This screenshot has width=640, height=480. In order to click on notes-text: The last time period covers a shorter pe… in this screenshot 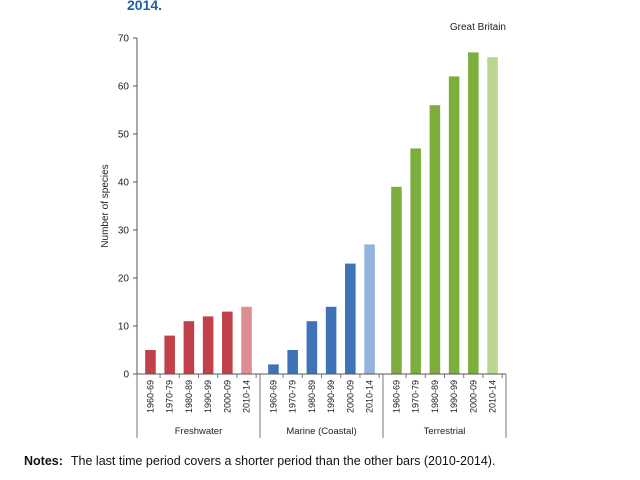, I will do `click(283, 461)`.